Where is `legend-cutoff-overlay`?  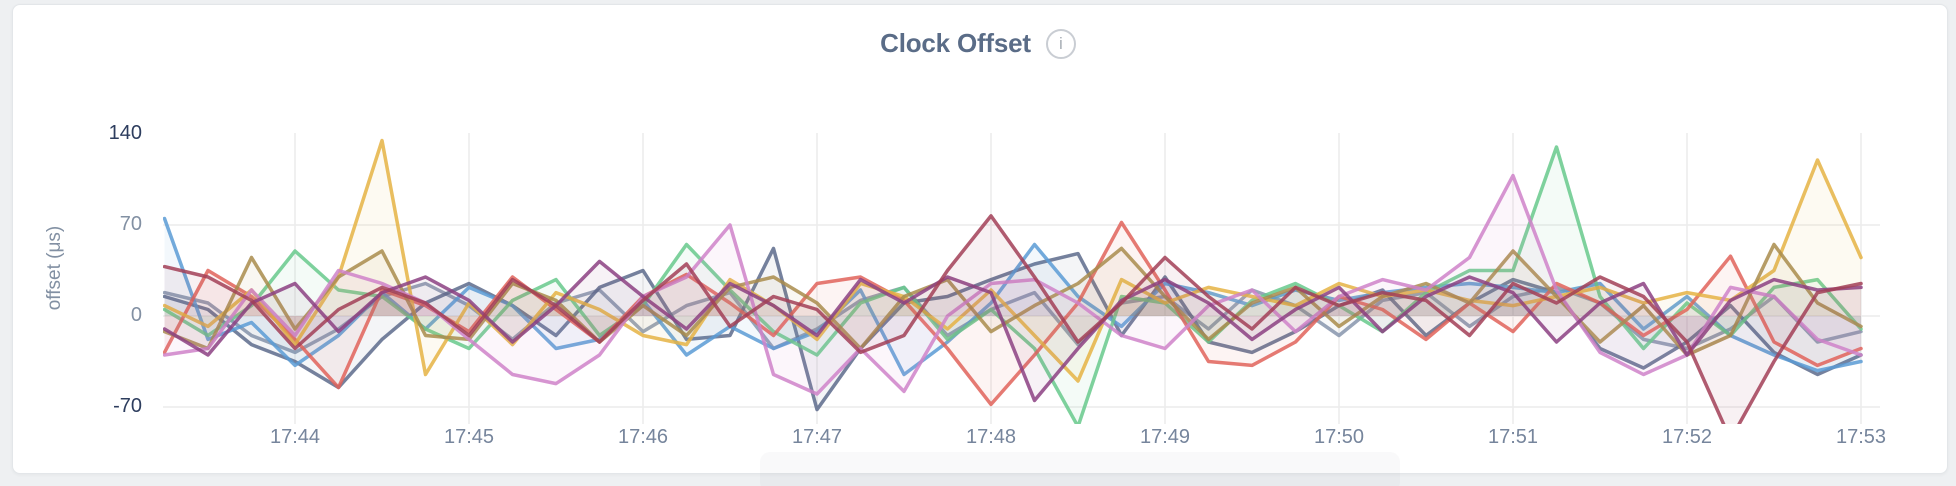
legend-cutoff-overlay is located at coordinates (1080, 469).